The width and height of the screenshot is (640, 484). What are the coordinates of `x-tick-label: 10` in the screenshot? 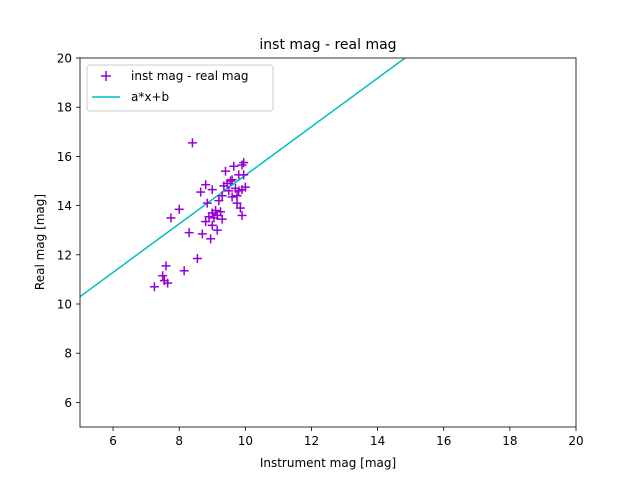 It's located at (245, 441).